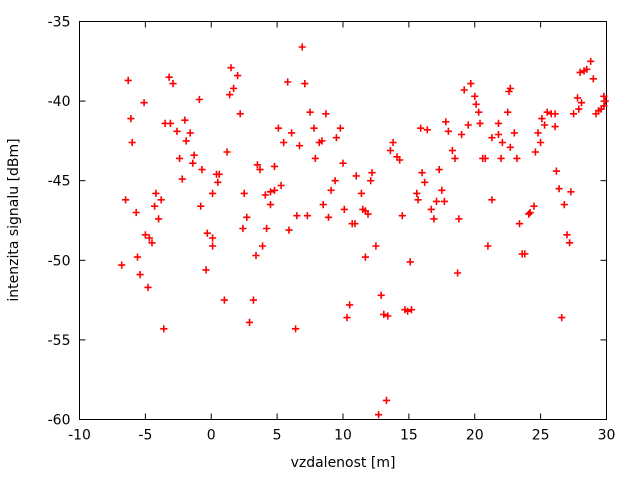 The image size is (640, 480). I want to click on y-tick-label: -50, so click(59, 261).